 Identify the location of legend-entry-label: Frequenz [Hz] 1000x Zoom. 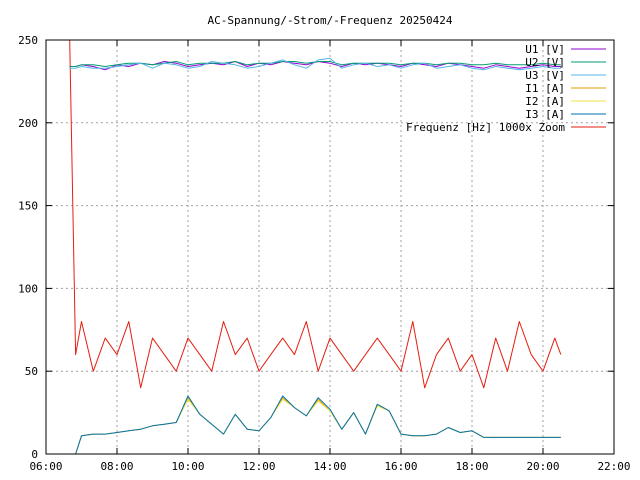
(485, 127).